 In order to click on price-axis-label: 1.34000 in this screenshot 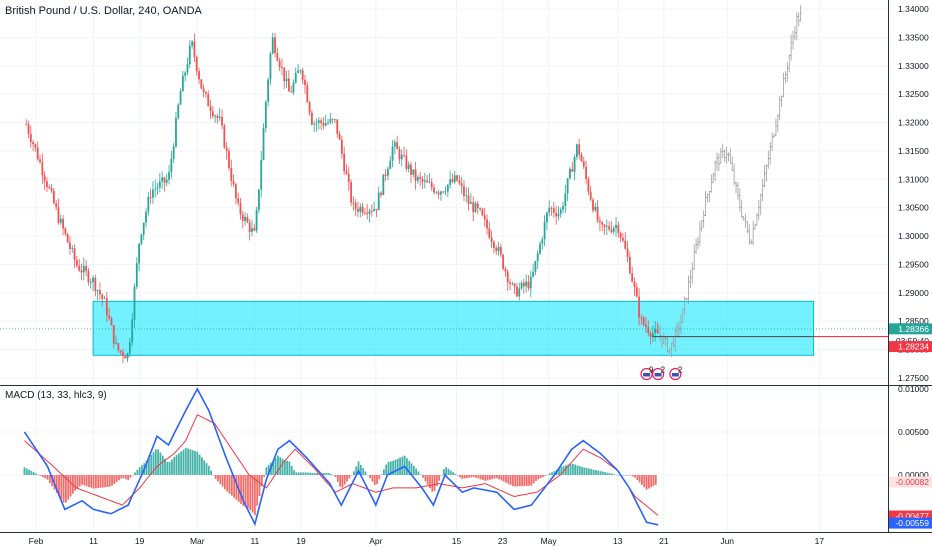, I will do `click(913, 9)`.